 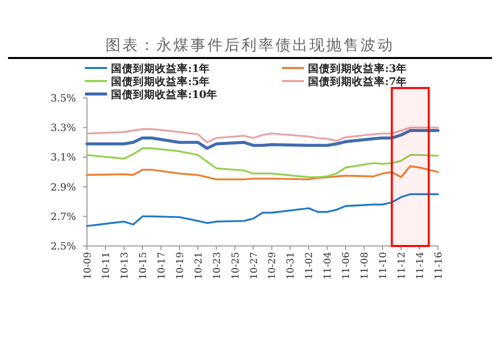 I want to click on y-tick-label: 2.5%, so click(x=63, y=247).